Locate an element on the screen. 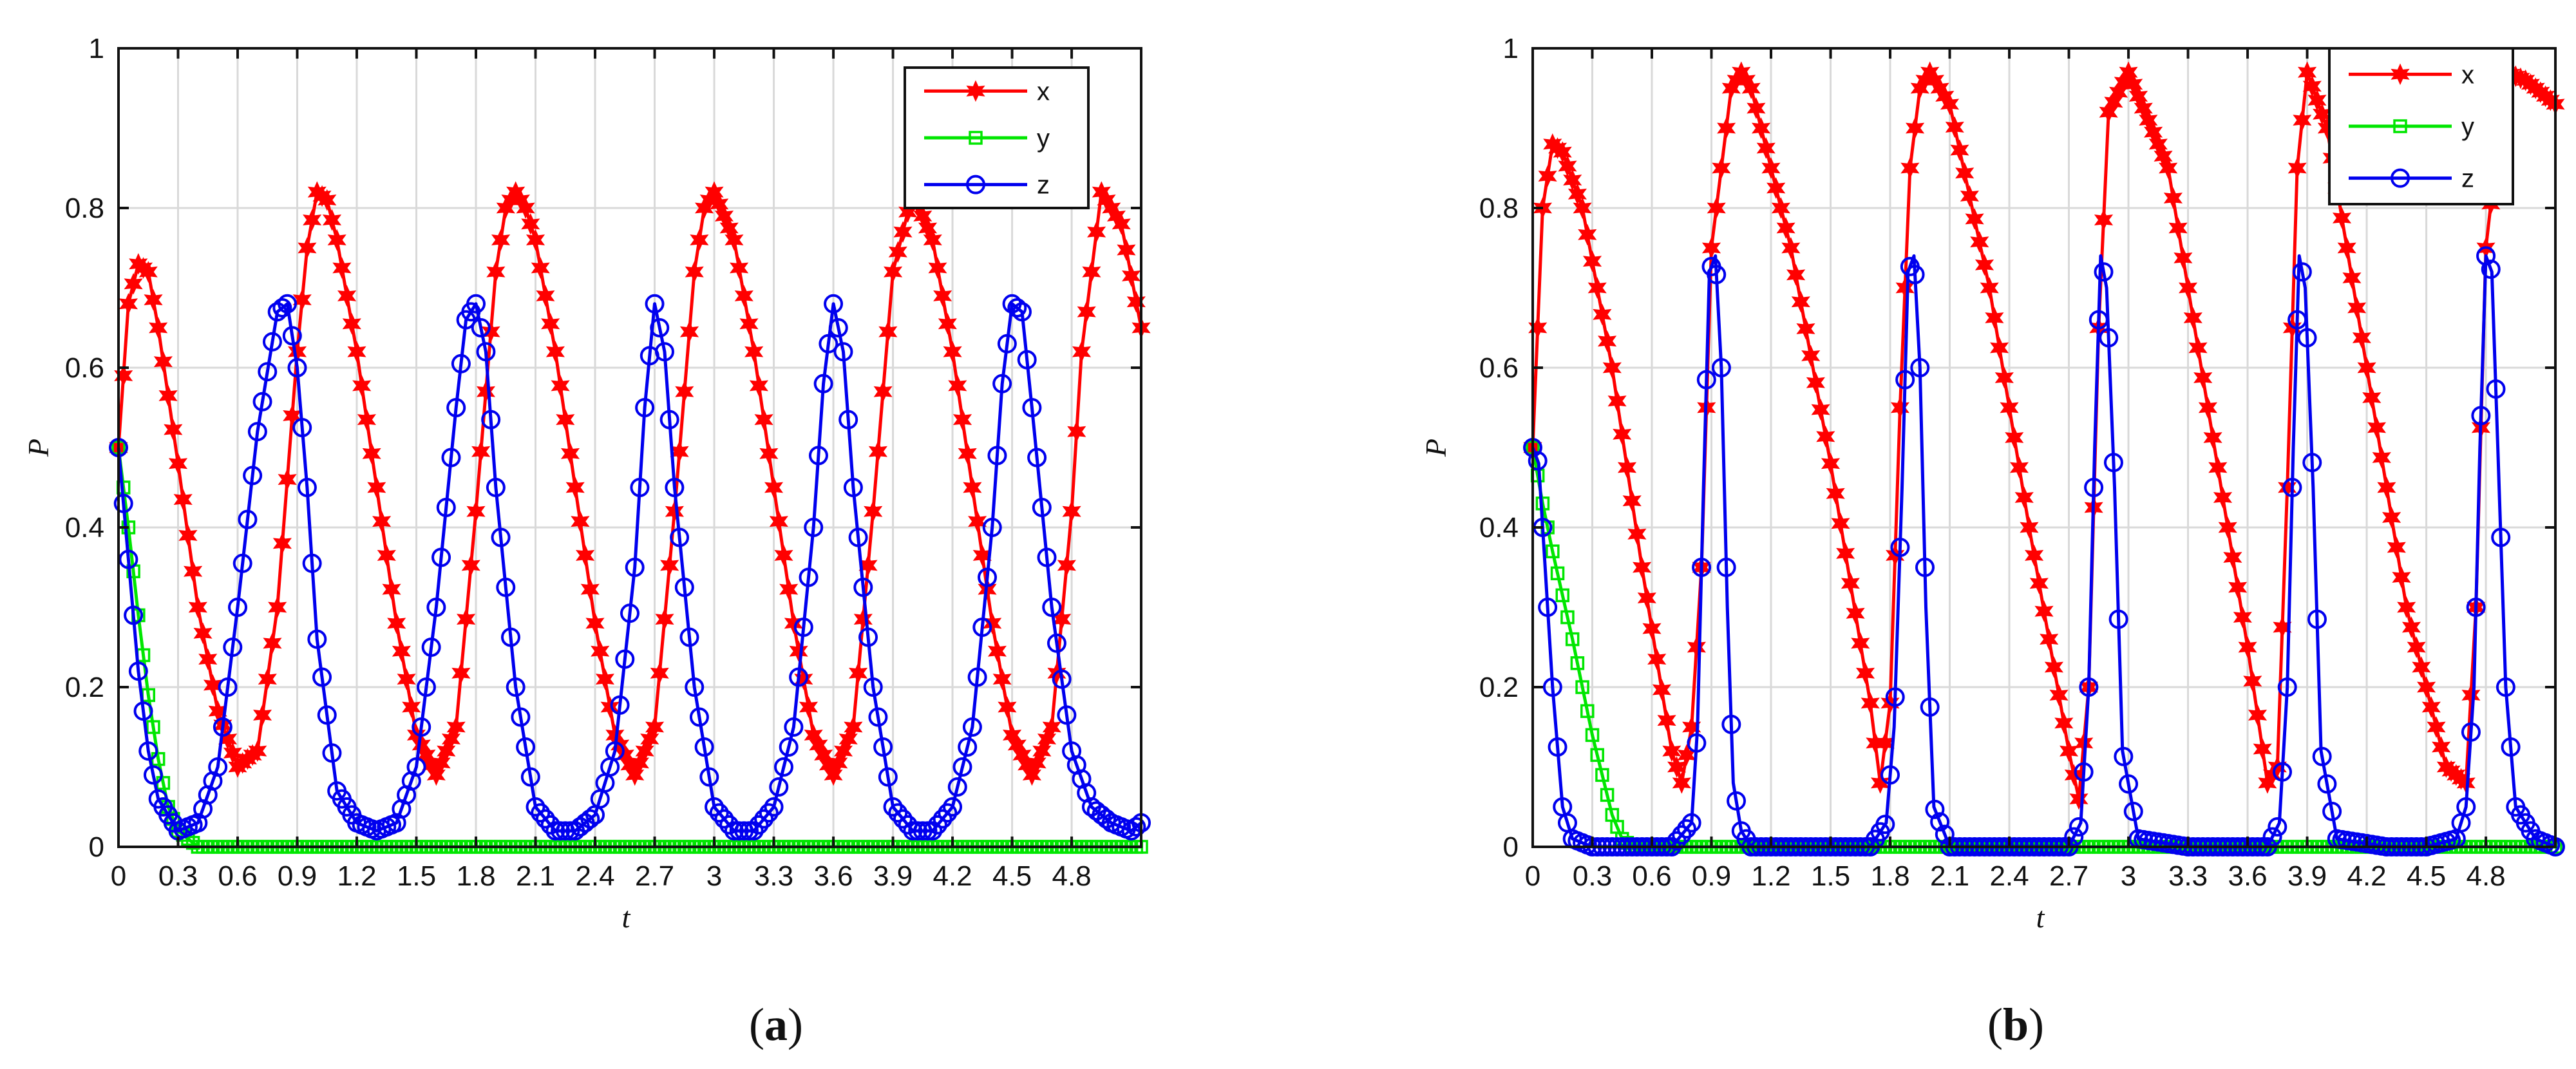 This screenshot has width=2576, height=1069. legend-marker-y is located at coordinates (976, 138).